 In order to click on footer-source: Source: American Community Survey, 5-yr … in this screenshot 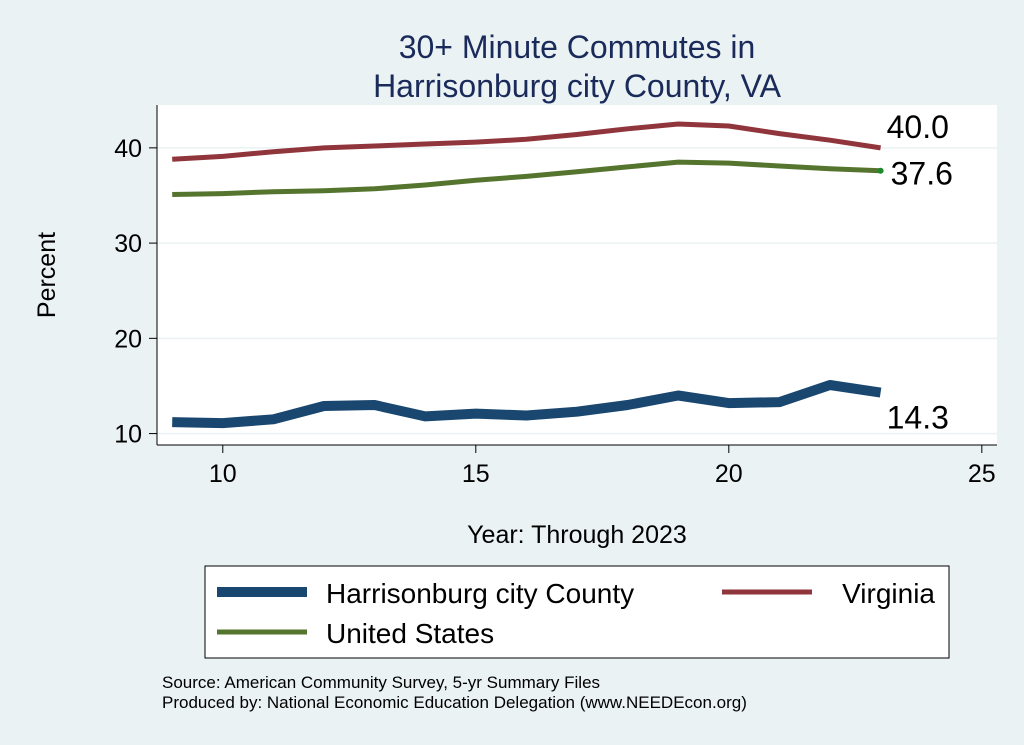, I will do `click(381, 682)`.